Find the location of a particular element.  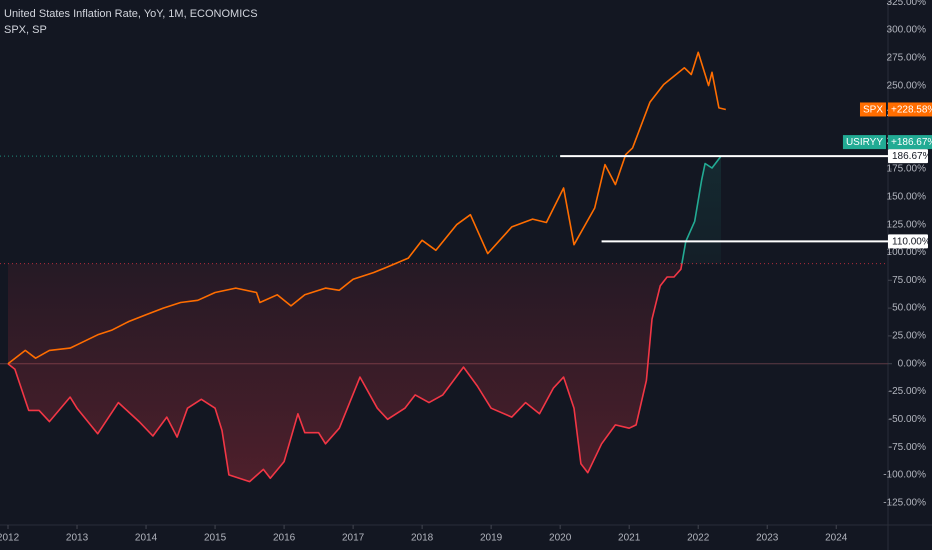

x-tick-label: 2023 is located at coordinates (767, 538).